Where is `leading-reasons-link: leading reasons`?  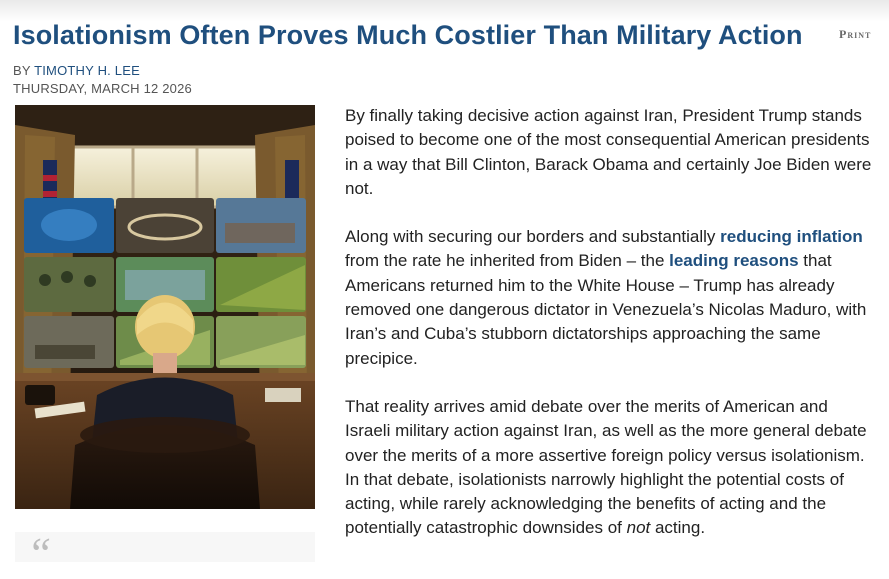 leading-reasons-link: leading reasons is located at coordinates (734, 261).